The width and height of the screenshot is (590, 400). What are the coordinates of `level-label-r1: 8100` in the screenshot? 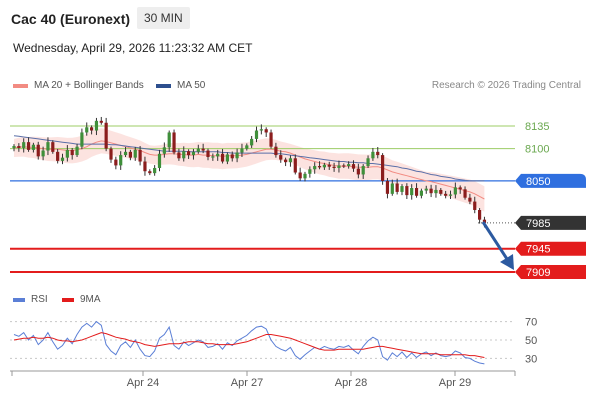 It's located at (537, 150).